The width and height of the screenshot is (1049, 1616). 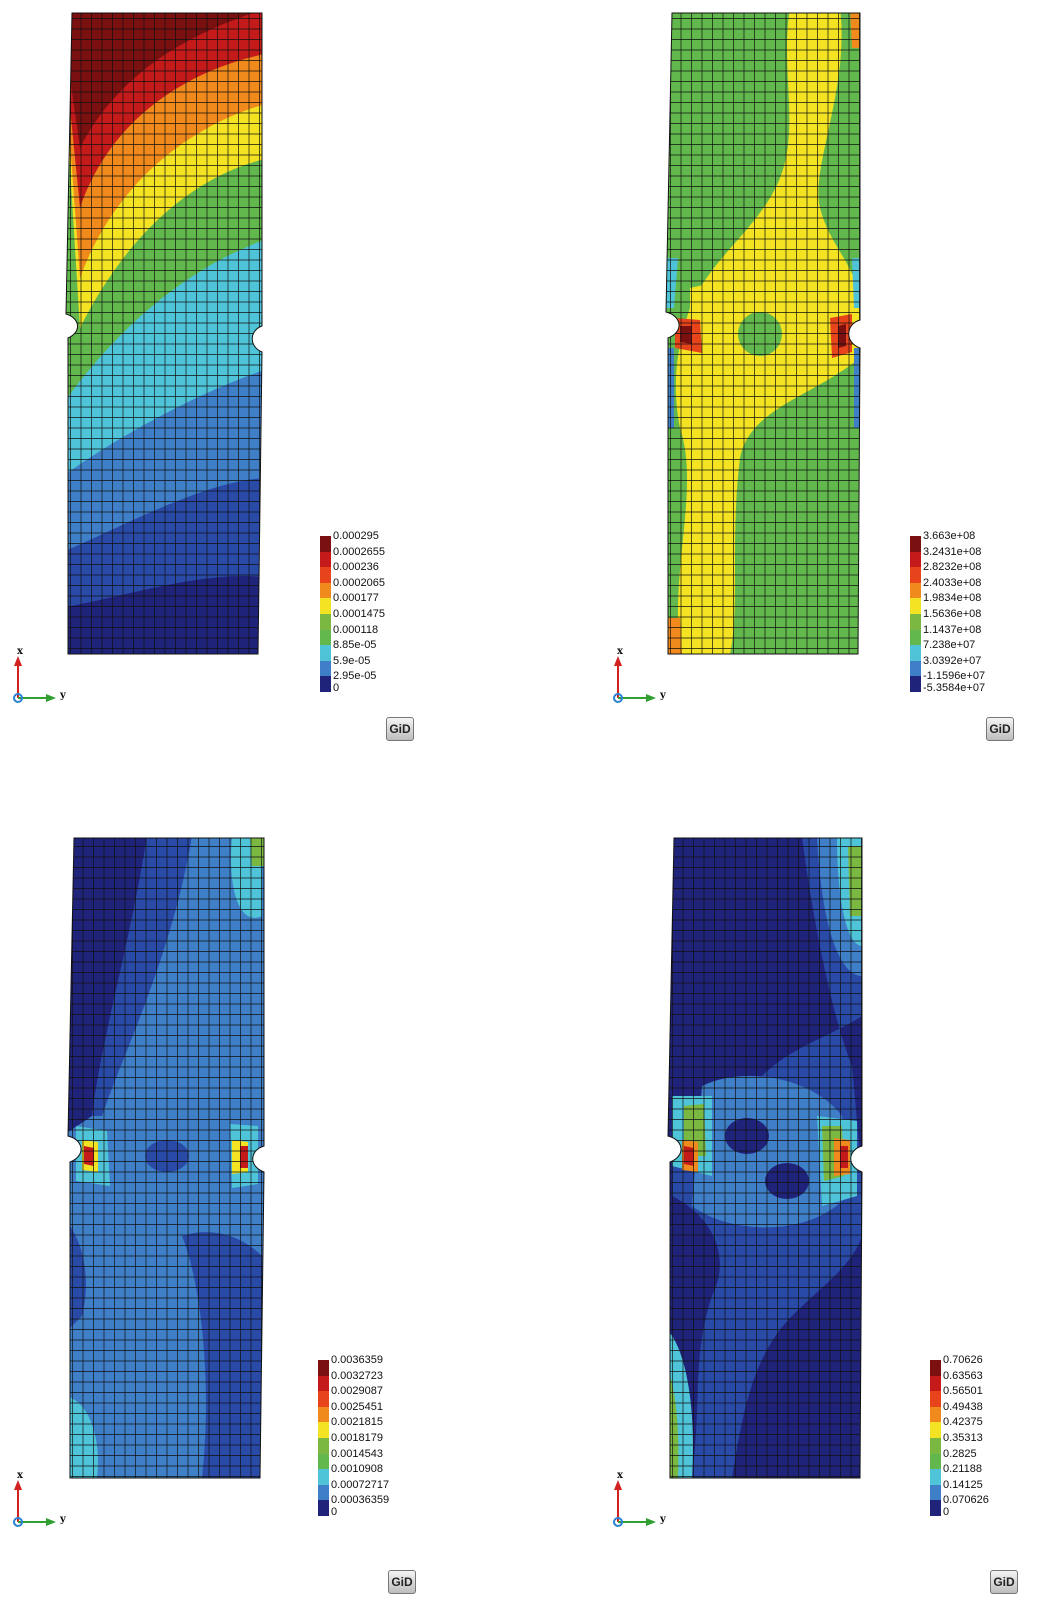 What do you see at coordinates (356, 536) in the screenshot?
I see `legend-label: 0.000295` at bounding box center [356, 536].